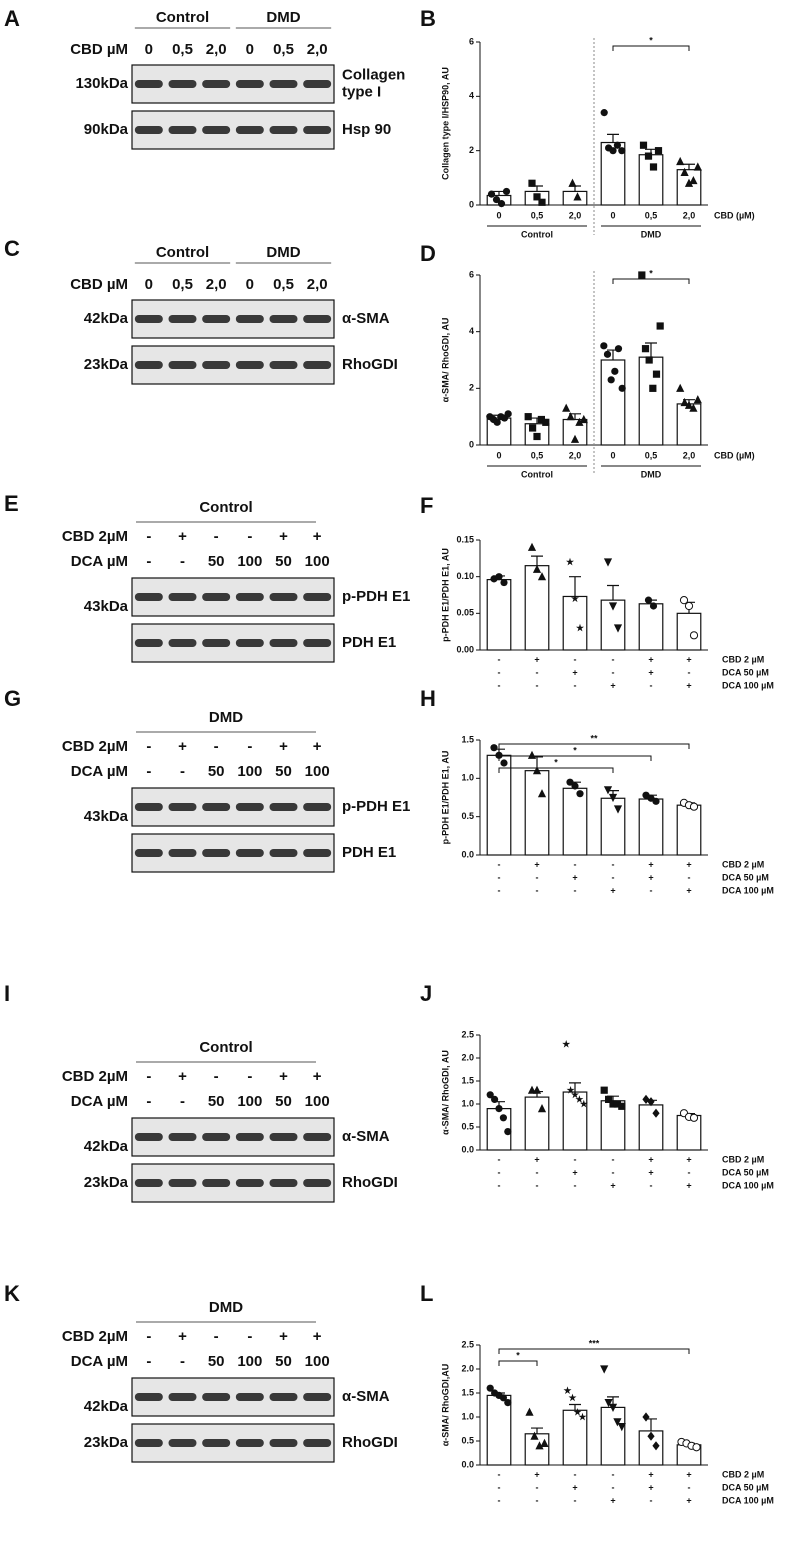 The width and height of the screenshot is (789, 1544). What do you see at coordinates (12, 1293) in the screenshot?
I see `panel-letter: K` at bounding box center [12, 1293].